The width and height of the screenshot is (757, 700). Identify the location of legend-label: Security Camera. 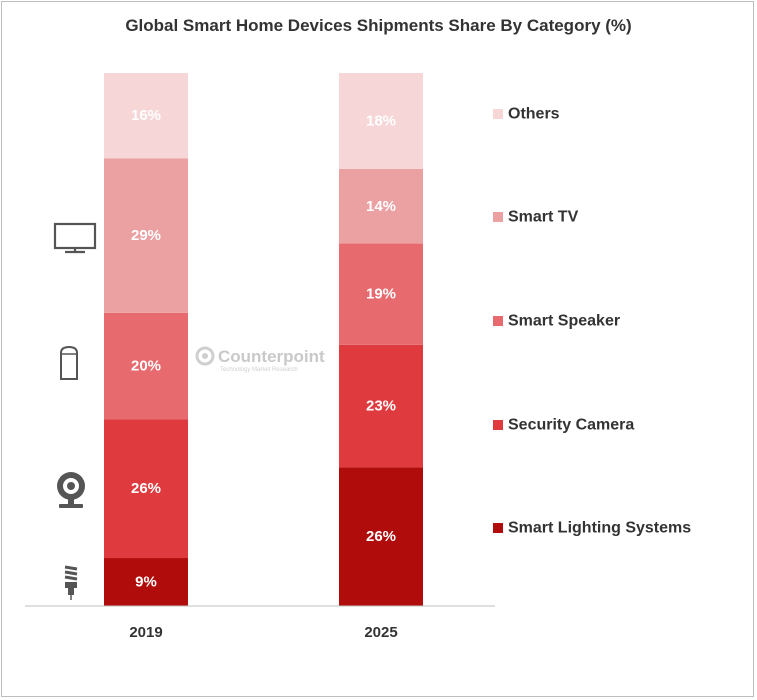
(571, 425).